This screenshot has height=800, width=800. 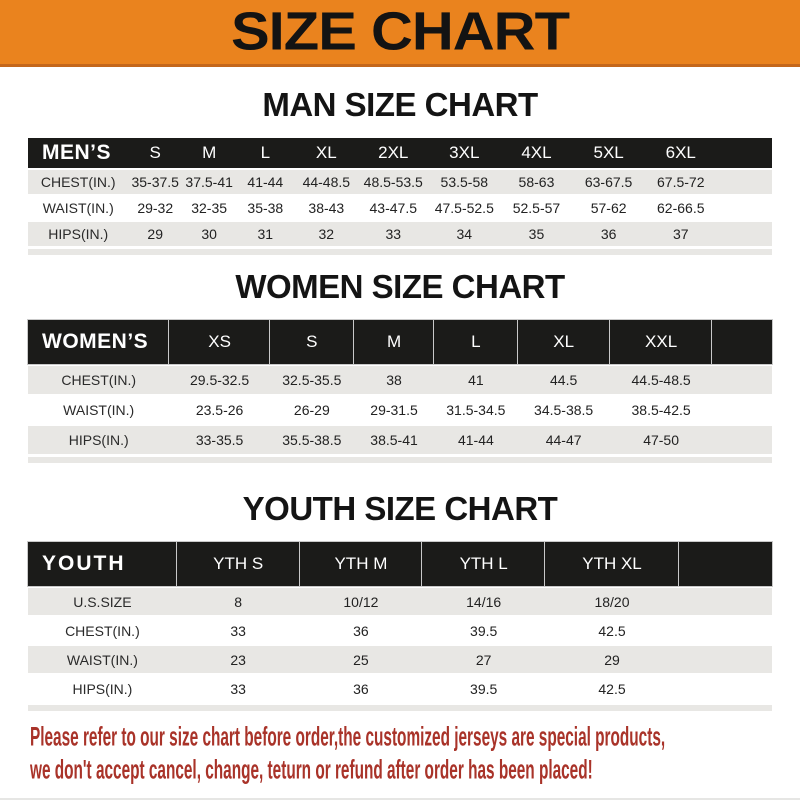 What do you see at coordinates (326, 234) in the screenshot?
I see `size-value: 32` at bounding box center [326, 234].